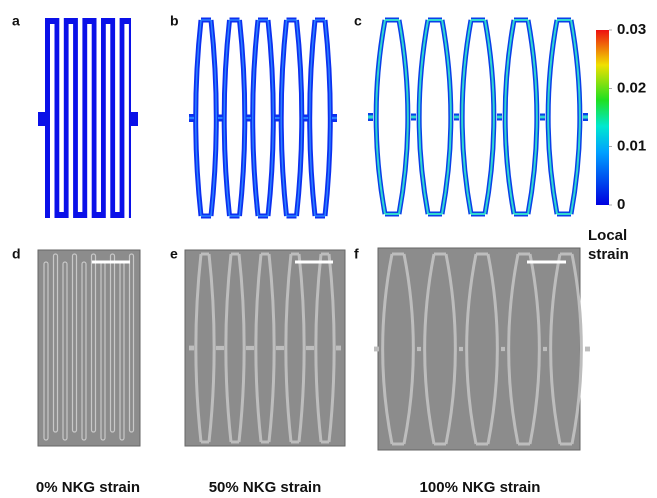  Describe the element at coordinates (621, 204) in the screenshot. I see `colorbar-tick-label: 0` at that location.